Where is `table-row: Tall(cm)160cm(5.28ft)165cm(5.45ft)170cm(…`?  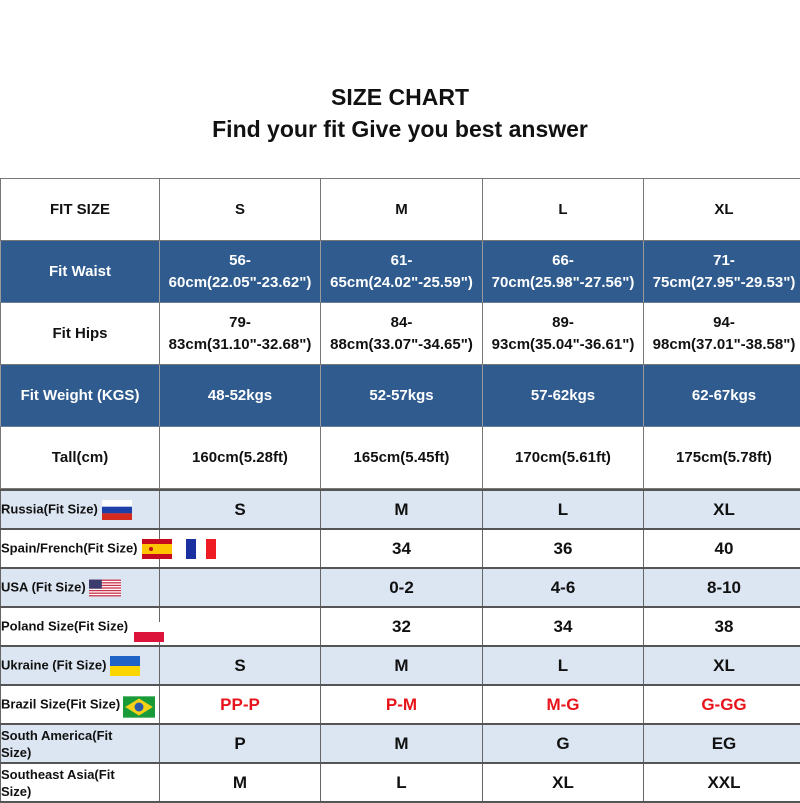 table-row: Tall(cm)160cm(5.28ft)165cm(5.45ft)170cm(… is located at coordinates (400, 458).